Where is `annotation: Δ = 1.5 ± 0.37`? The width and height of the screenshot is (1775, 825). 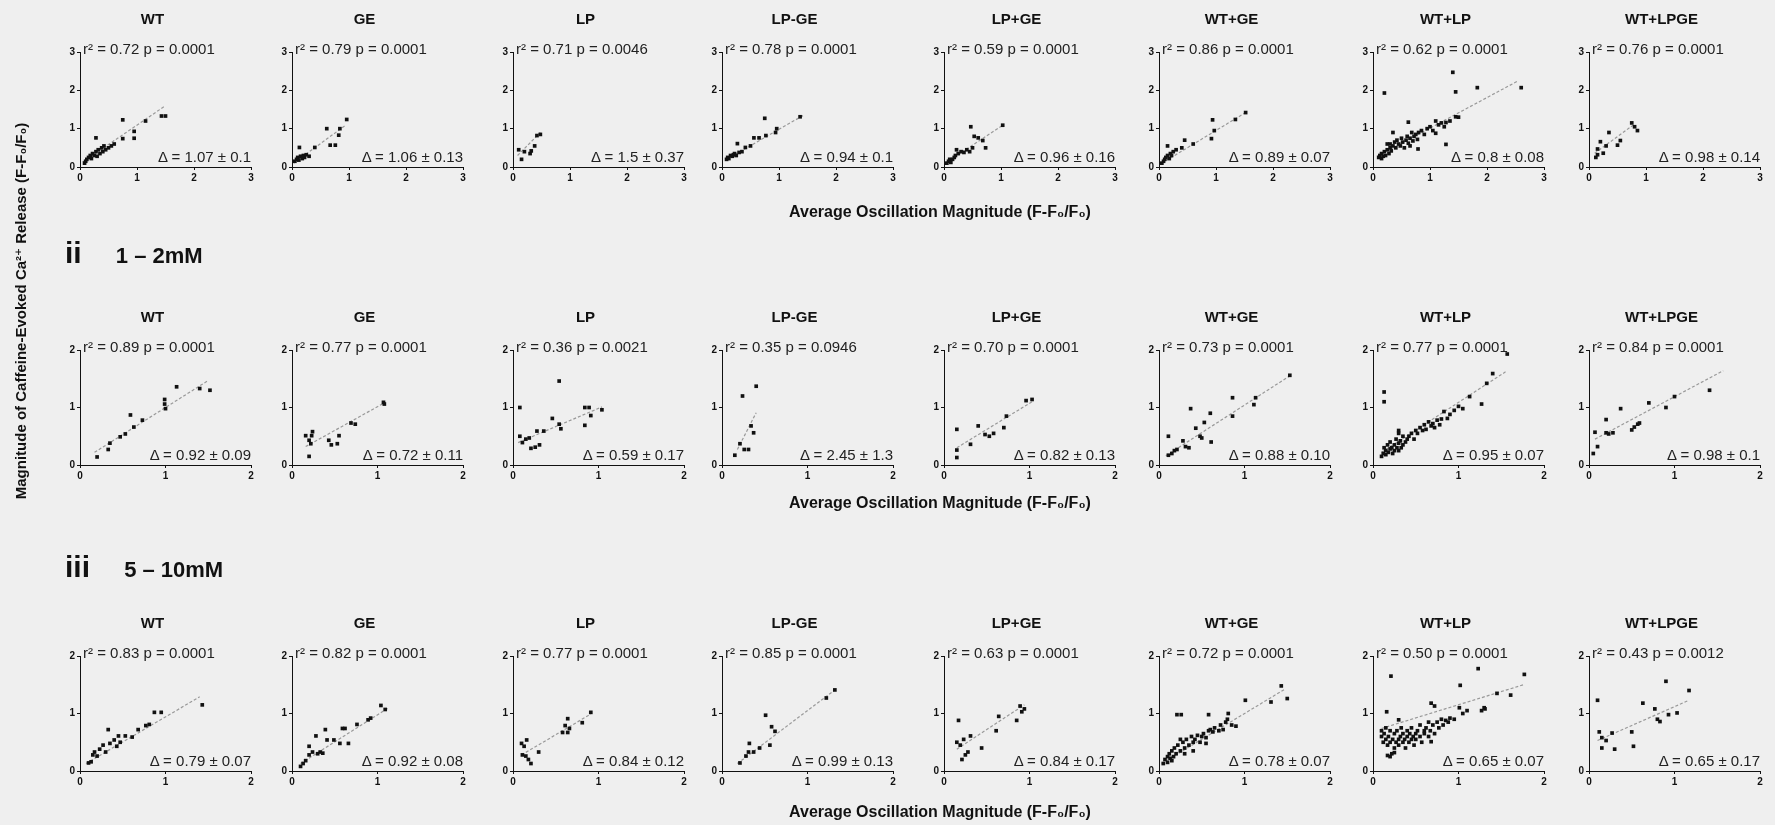
annotation: Δ = 1.5 ± 0.37 is located at coordinates (637, 156).